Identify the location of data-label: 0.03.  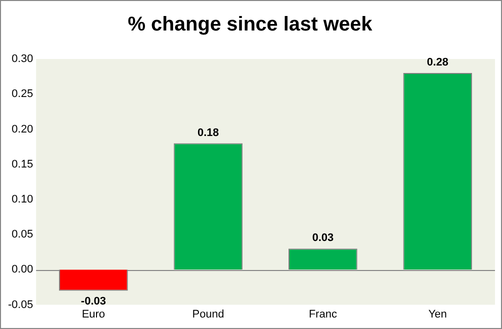
(323, 238).